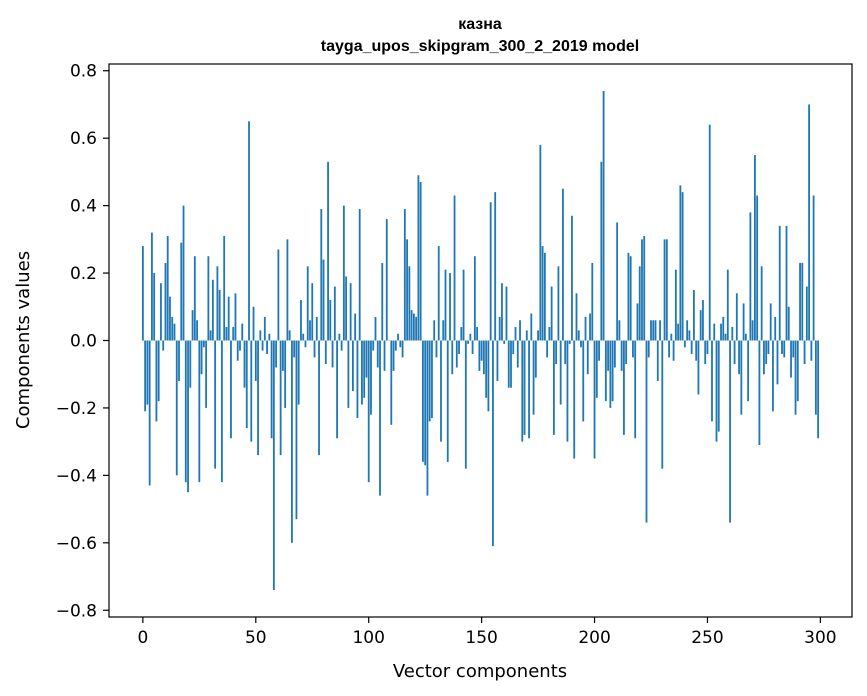  I want to click on y-tick-label: −0.2, so click(76, 409).